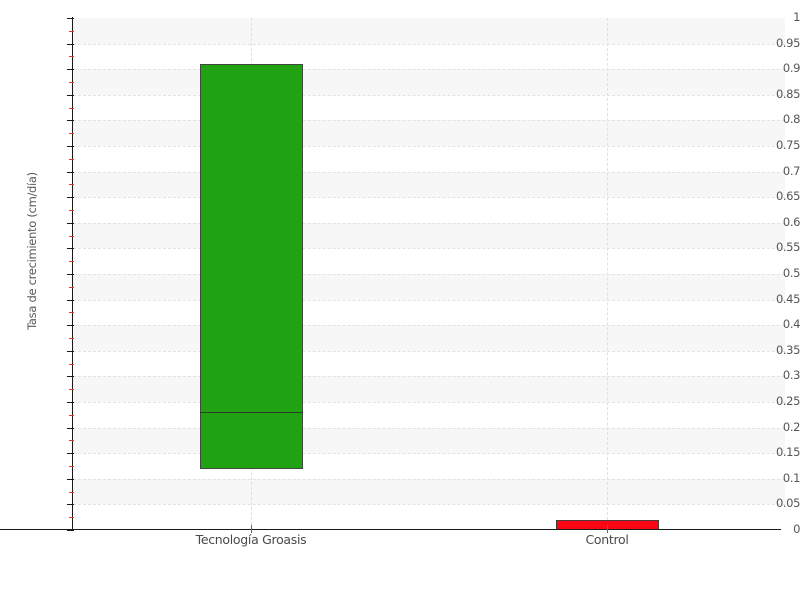 Image resolution: width=800 pixels, height=600 pixels. Describe the element at coordinates (791, 375) in the screenshot. I see `y-tick-label: 0.3` at that location.